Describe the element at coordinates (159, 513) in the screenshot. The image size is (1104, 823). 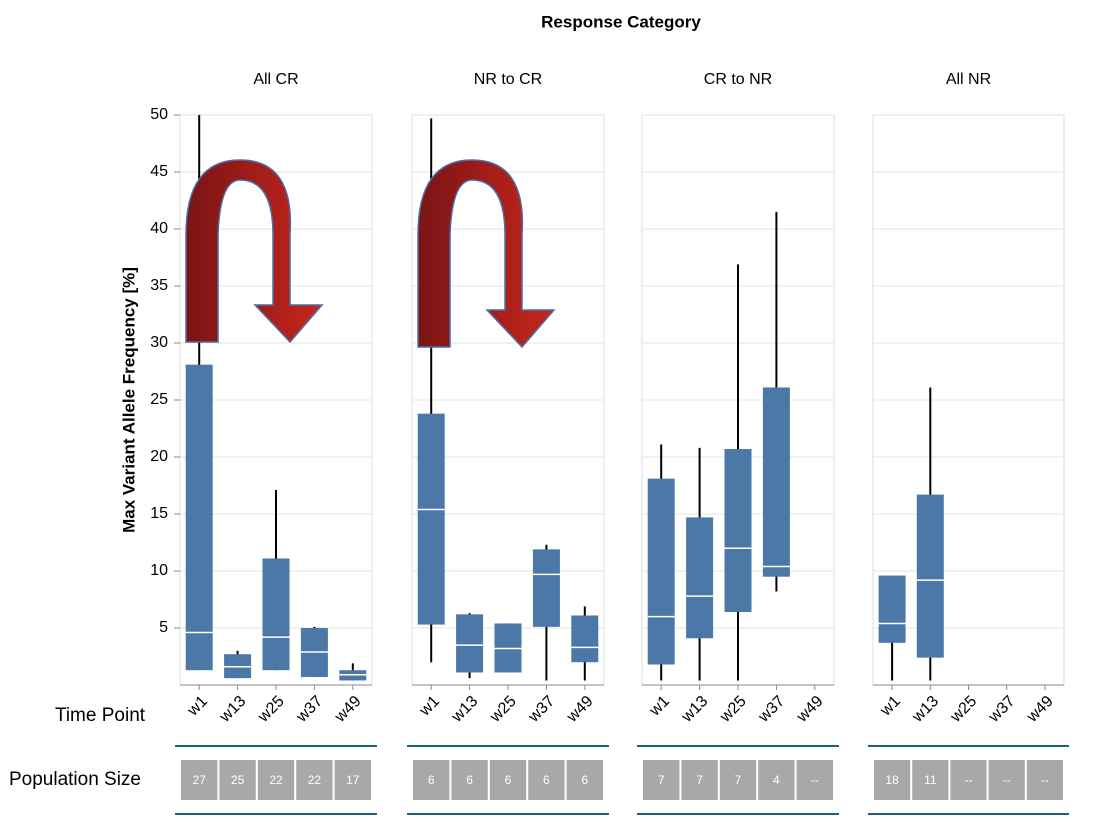
I see `y-tick-label: 15` at that location.